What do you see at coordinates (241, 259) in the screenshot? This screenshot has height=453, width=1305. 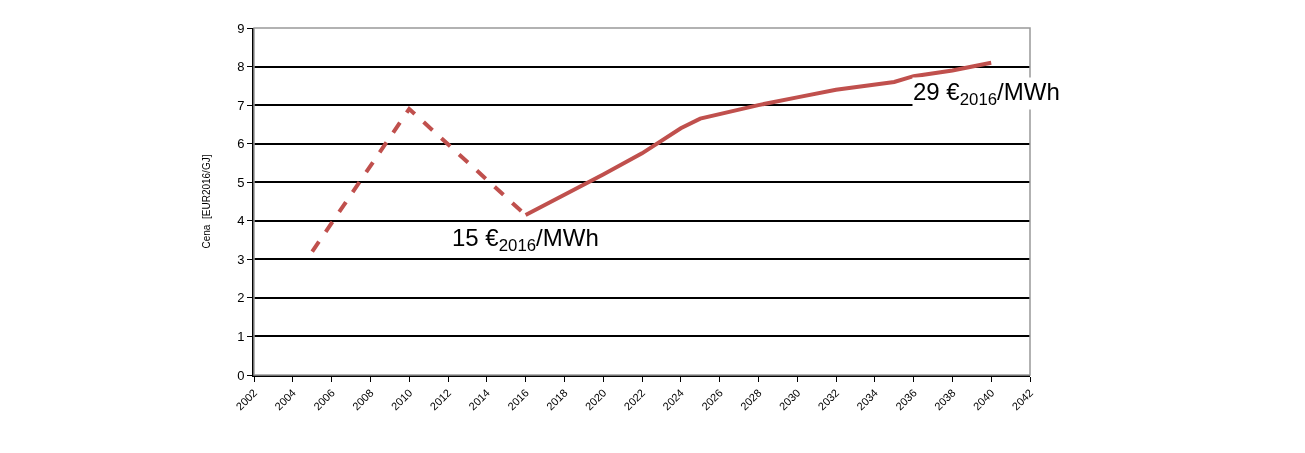 I see `y-tick-label: 3` at bounding box center [241, 259].